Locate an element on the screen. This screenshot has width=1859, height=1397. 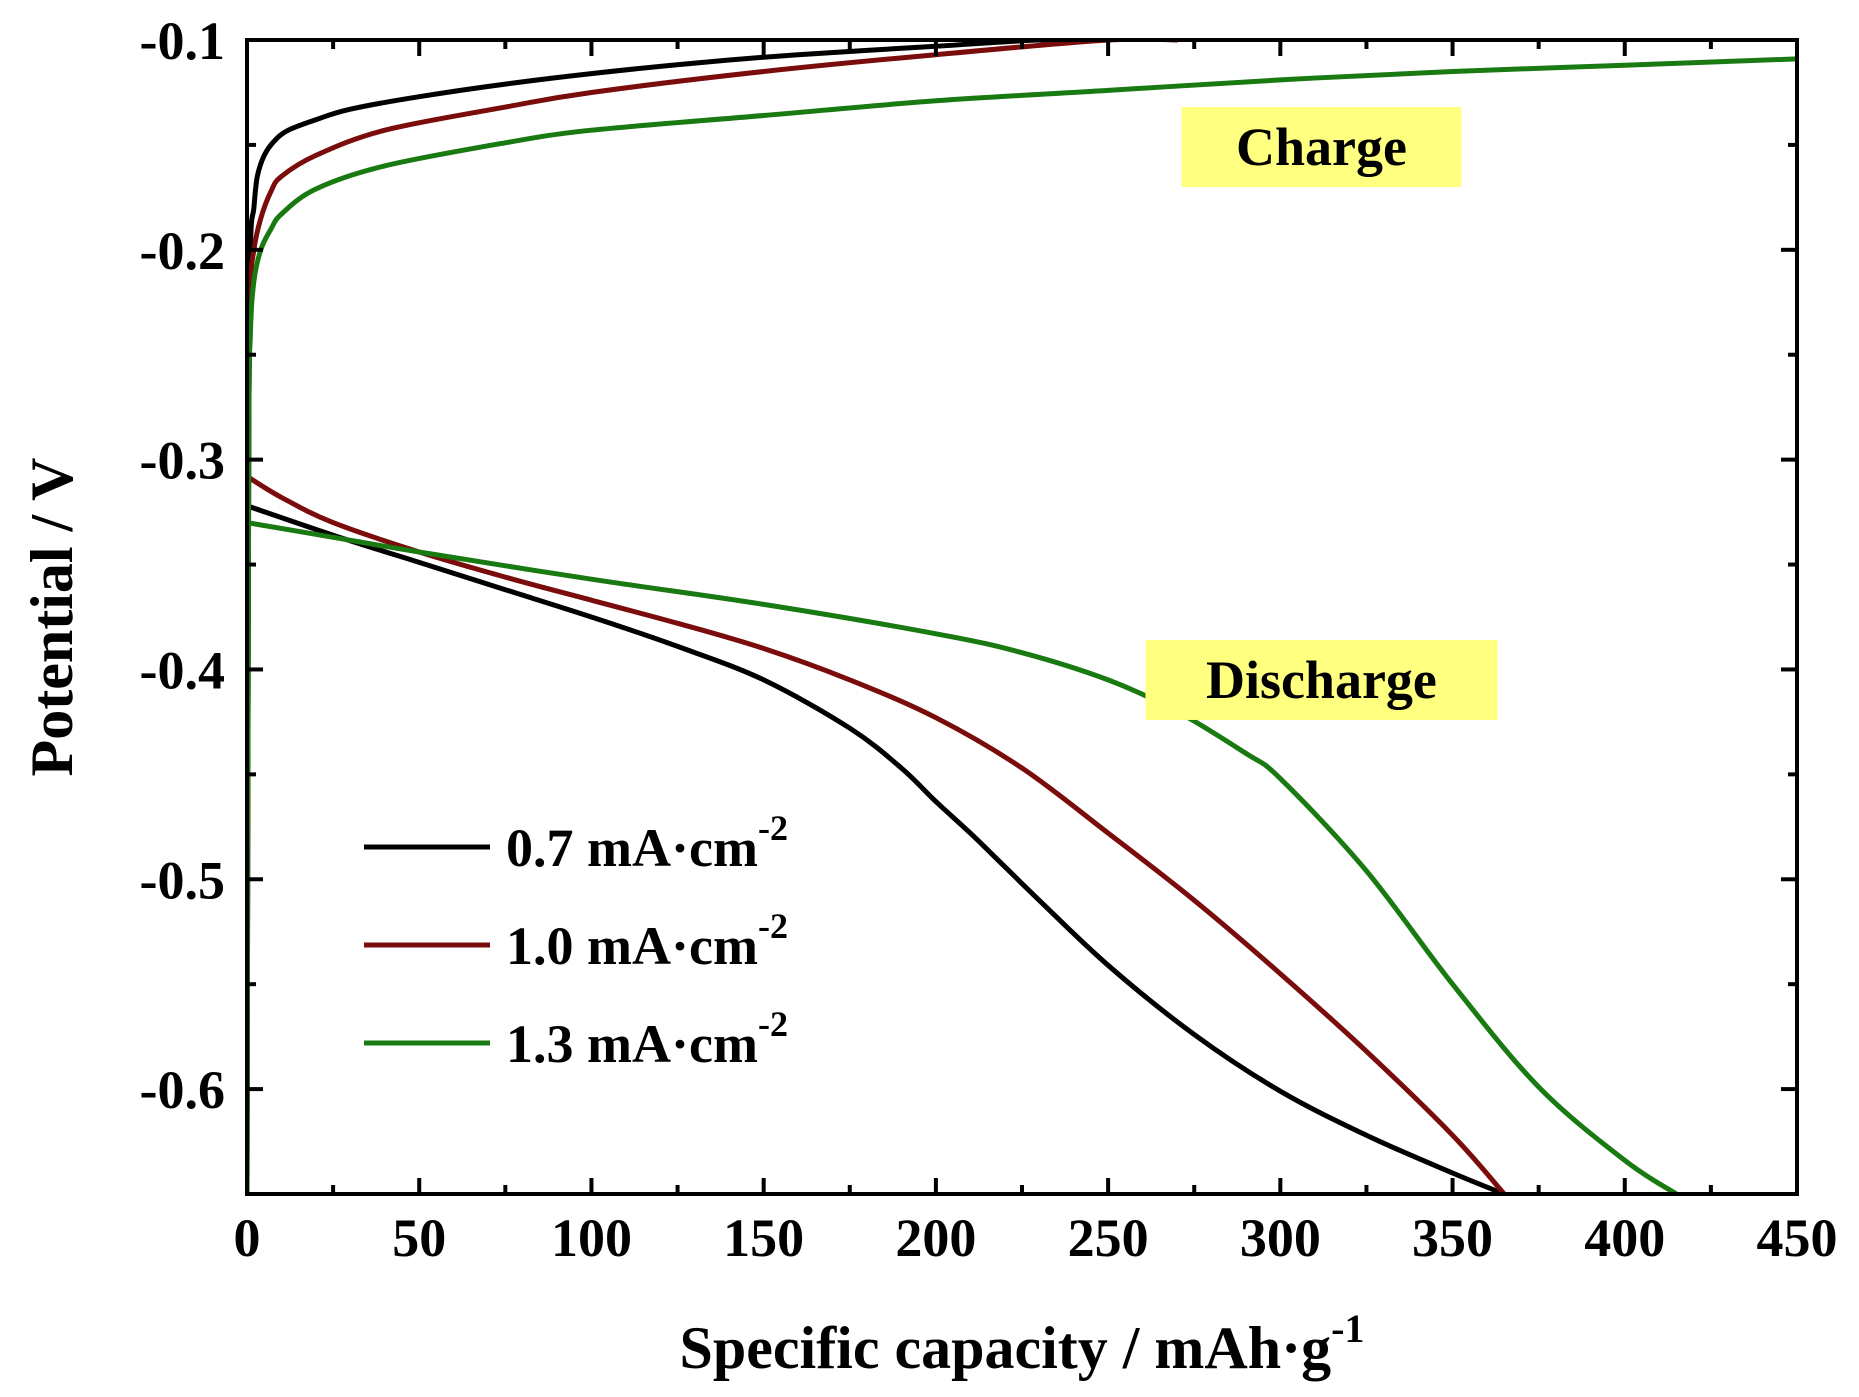
x-axis-title: Specific capacity / mAh·g-1 is located at coordinates (1022, 1343).